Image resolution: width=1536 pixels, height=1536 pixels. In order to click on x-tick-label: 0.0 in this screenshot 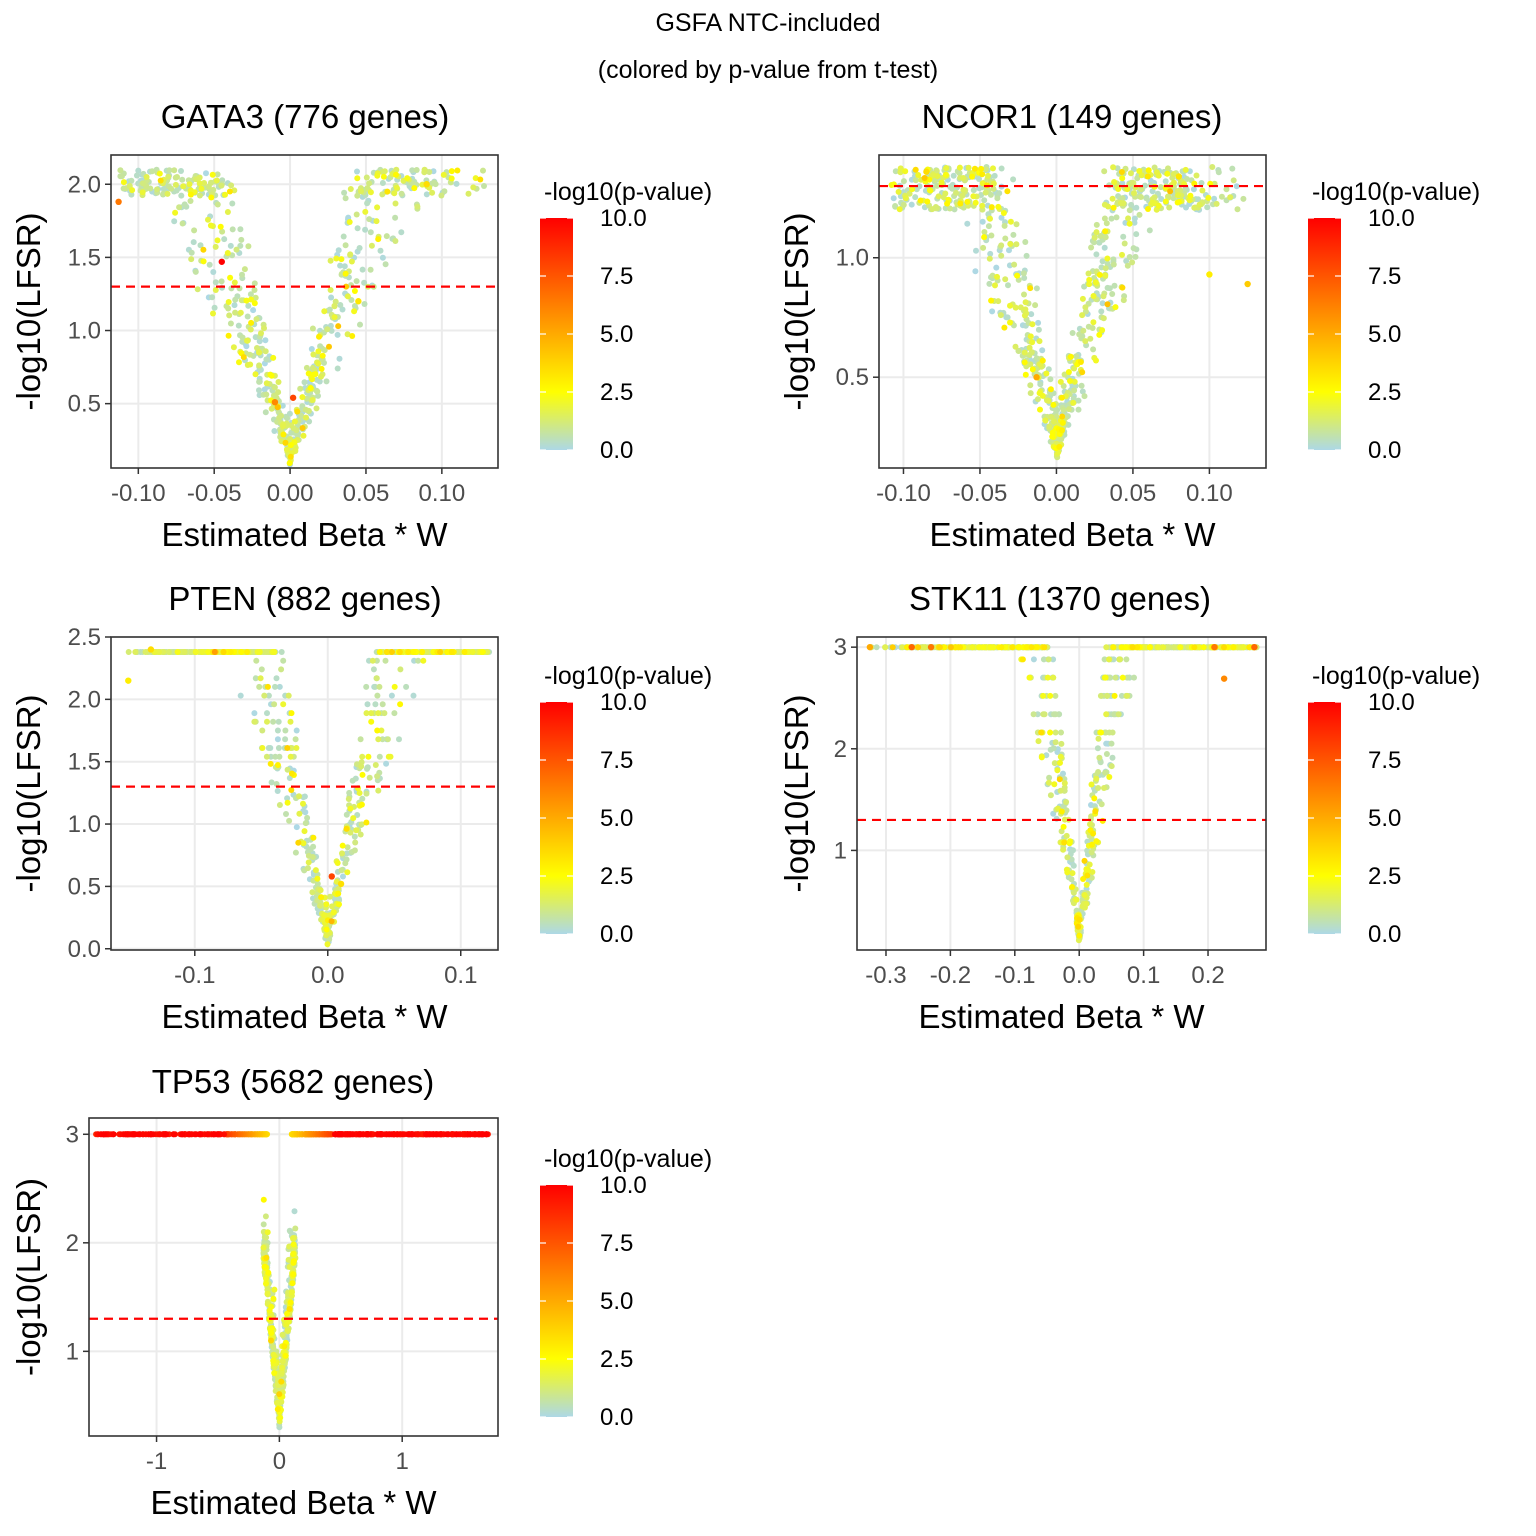, I will do `click(327, 975)`.